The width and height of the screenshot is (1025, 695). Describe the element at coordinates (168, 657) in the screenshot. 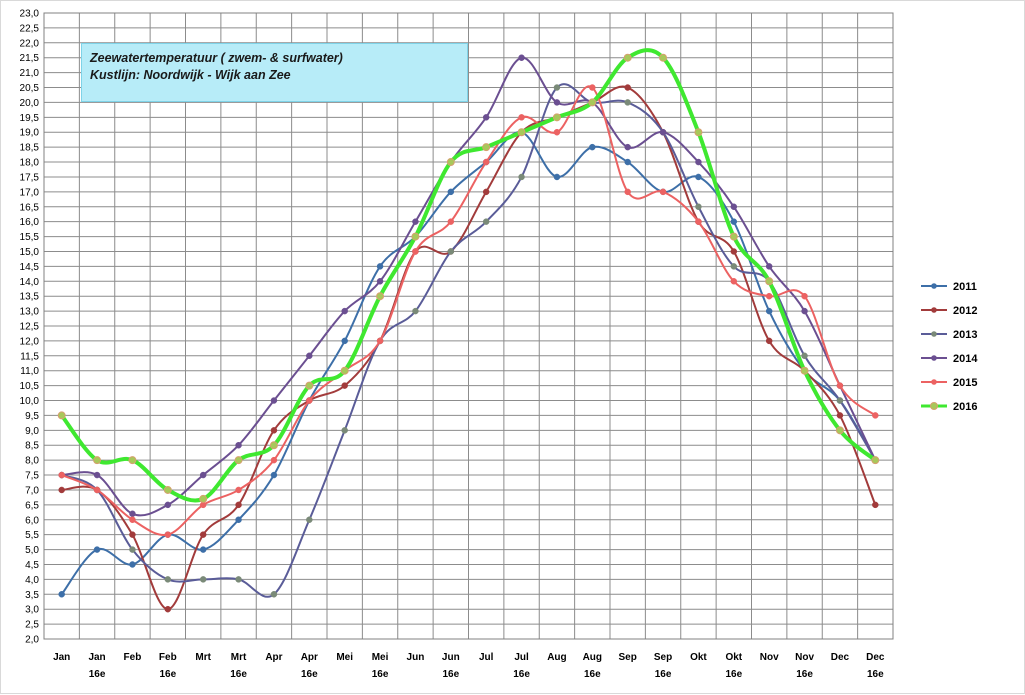

I see `x-tick-label: Feb` at that location.